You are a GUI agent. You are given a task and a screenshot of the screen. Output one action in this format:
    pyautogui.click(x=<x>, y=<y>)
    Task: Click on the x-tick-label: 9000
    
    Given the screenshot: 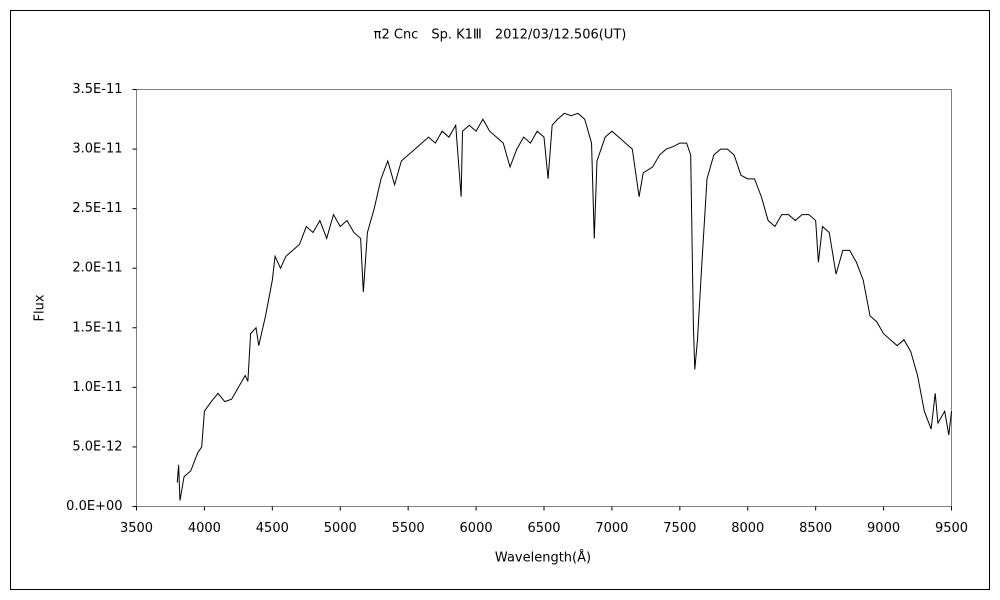 What is the action you would take?
    pyautogui.click(x=883, y=528)
    